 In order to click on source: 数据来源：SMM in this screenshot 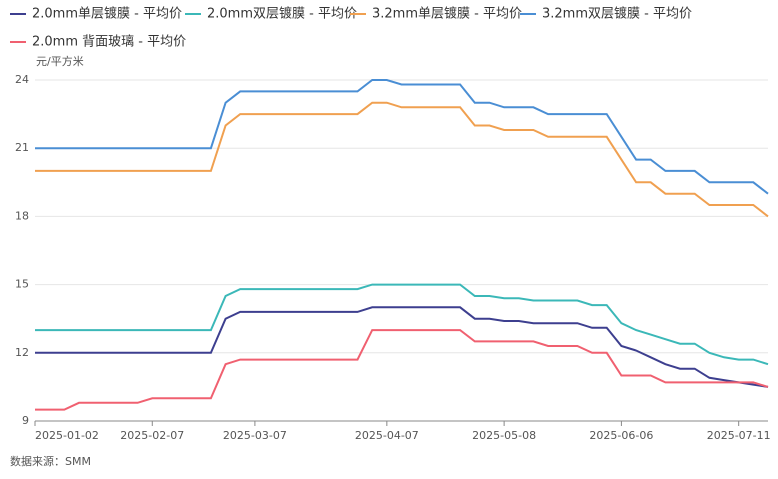, I will do `click(50, 461)`.